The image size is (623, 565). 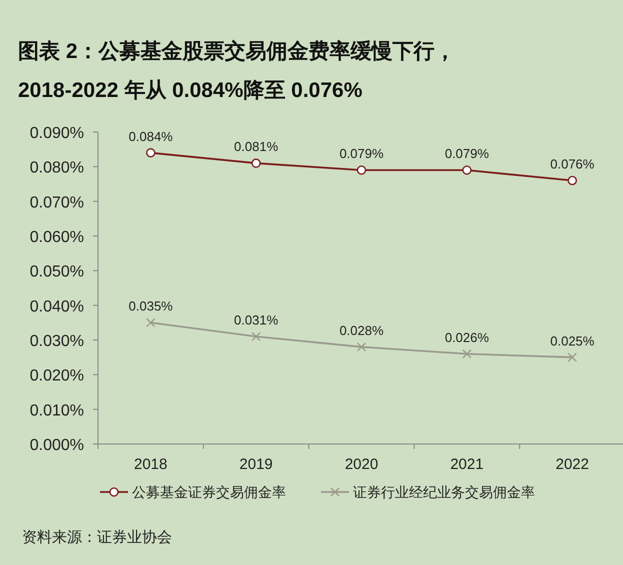 I want to click on y-tick-label: 0.060%, so click(x=57, y=237).